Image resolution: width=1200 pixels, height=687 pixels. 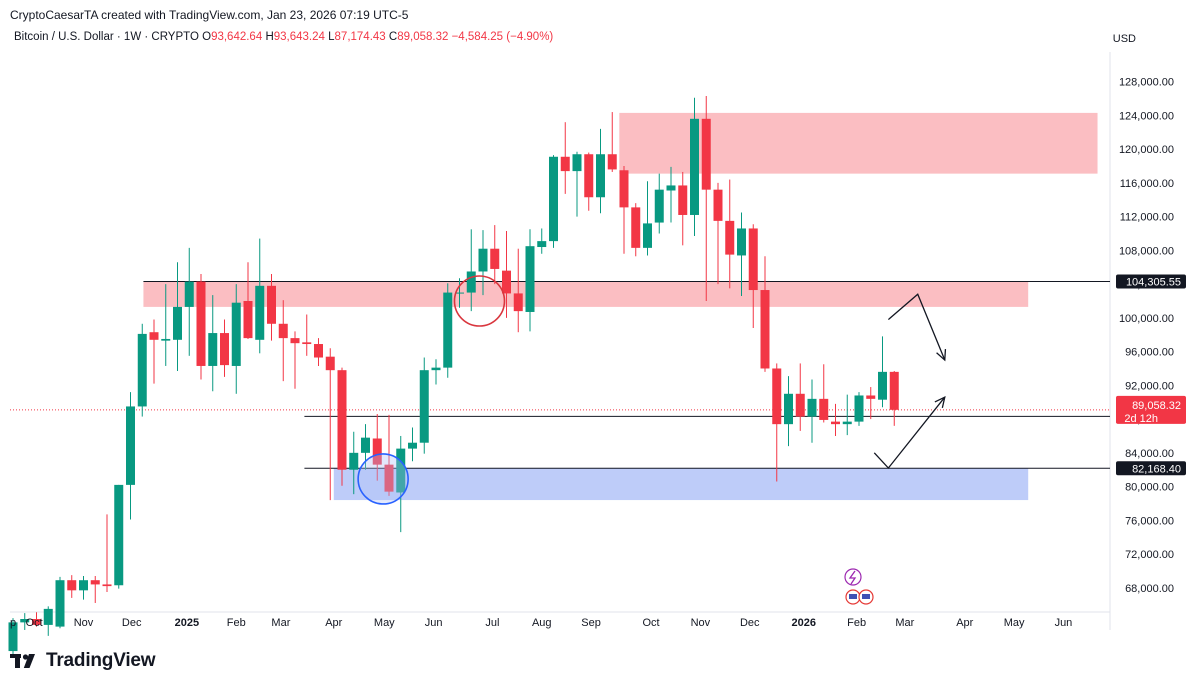 What do you see at coordinates (1156, 469) in the screenshot?
I see `lower-support-level-tag-label: 82,168.40` at bounding box center [1156, 469].